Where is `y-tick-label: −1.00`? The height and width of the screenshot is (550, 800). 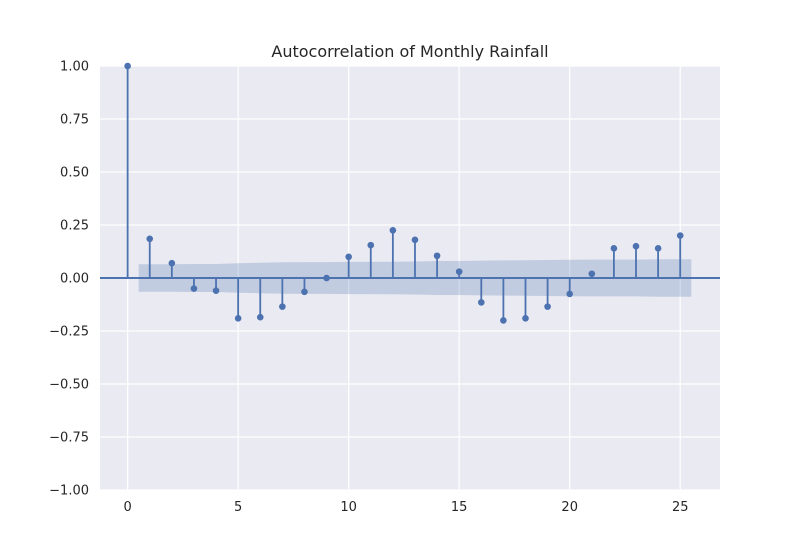
y-tick-label: −1.00 is located at coordinates (69, 491).